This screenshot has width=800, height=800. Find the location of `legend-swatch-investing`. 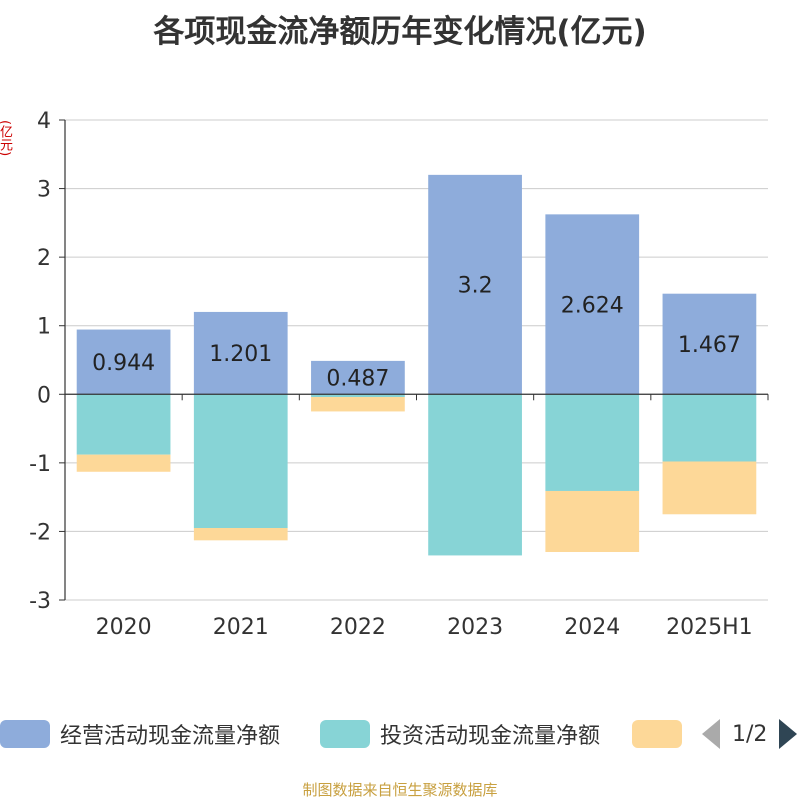

legend-swatch-investing is located at coordinates (345, 734).